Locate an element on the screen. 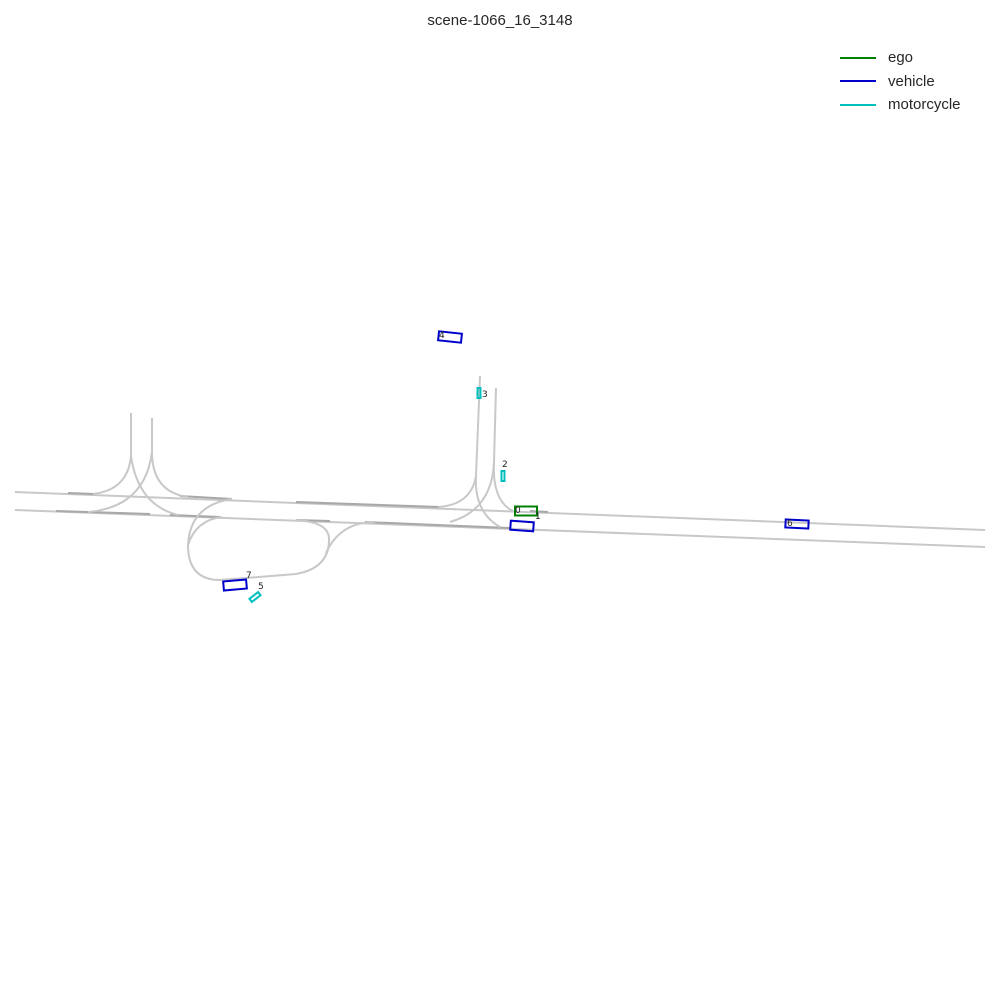 This screenshot has width=1000, height=1000. legend-item-ego: ego is located at coordinates (900, 58).